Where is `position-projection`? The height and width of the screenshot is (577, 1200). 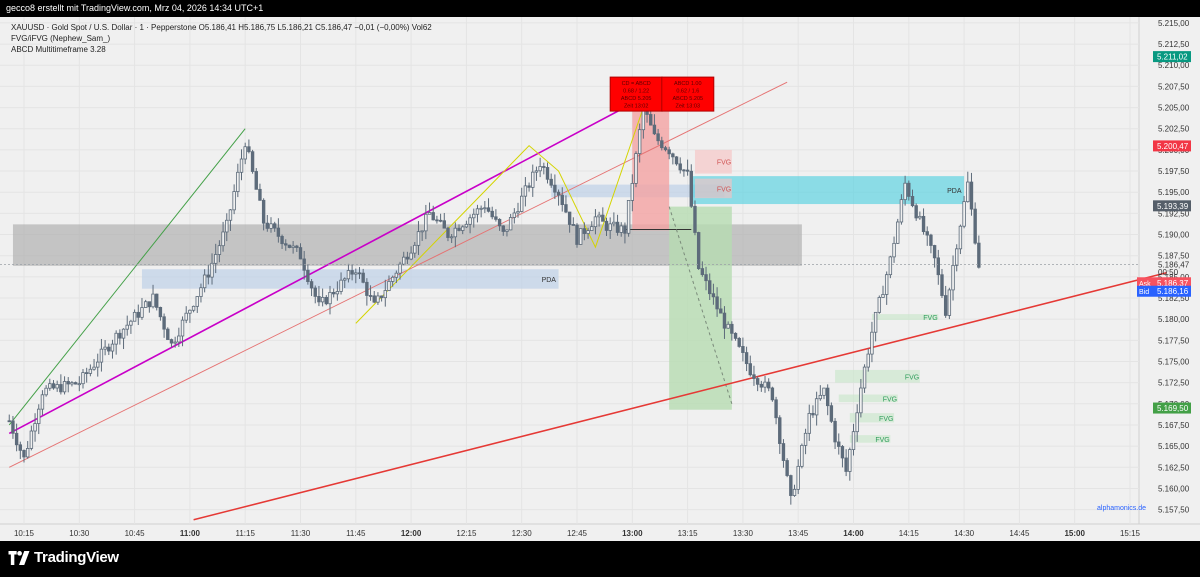
position-projection is located at coordinates (700, 305).